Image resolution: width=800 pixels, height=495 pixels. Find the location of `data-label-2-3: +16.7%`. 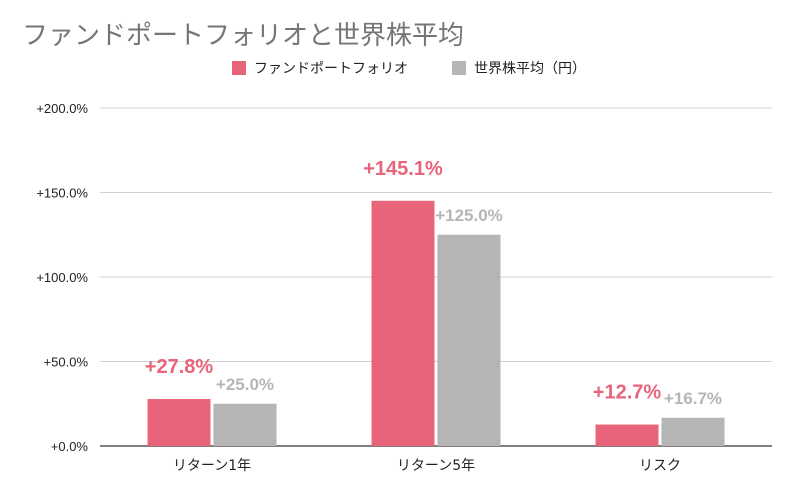

data-label-2-3: +16.7% is located at coordinates (693, 398).